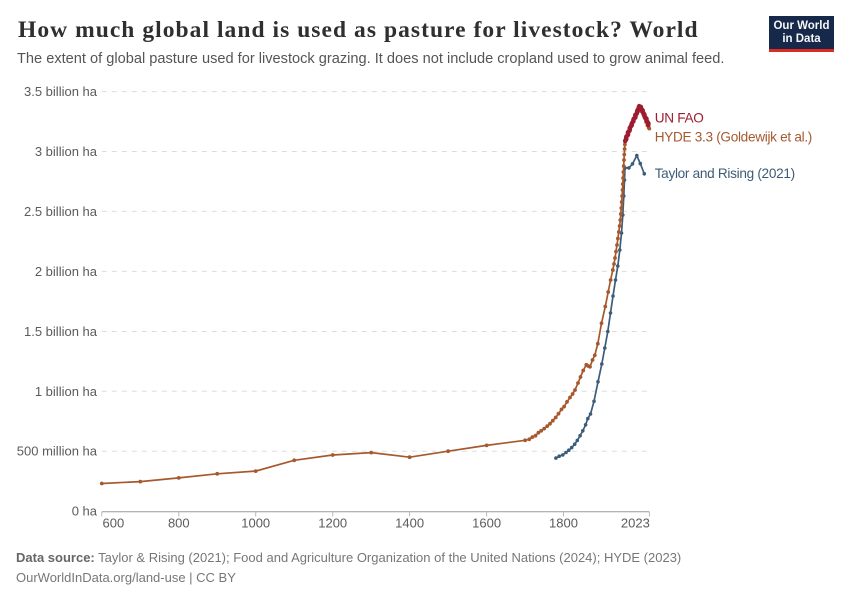 The image size is (850, 600). Describe the element at coordinates (332, 523) in the screenshot. I see `svg-text: 1200` at that location.